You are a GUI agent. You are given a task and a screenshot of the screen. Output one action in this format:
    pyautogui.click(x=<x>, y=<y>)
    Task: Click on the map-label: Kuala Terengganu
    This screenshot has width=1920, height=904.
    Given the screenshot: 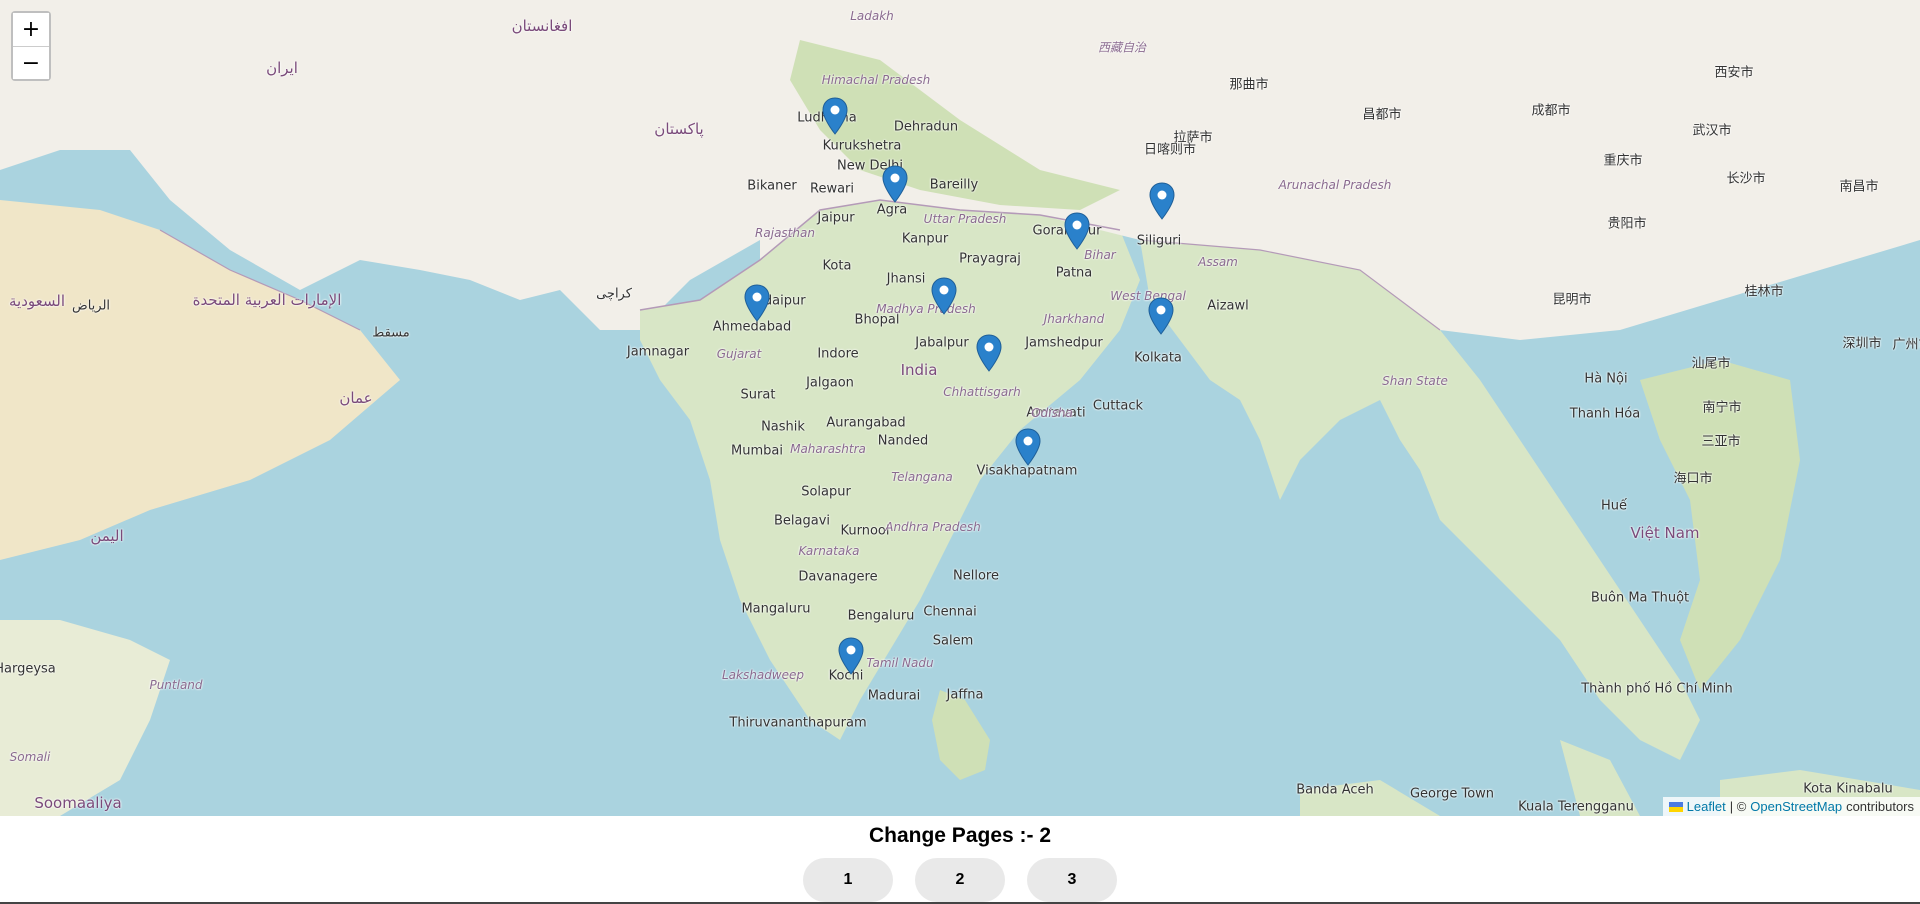 What is the action you would take?
    pyautogui.click(x=1576, y=807)
    